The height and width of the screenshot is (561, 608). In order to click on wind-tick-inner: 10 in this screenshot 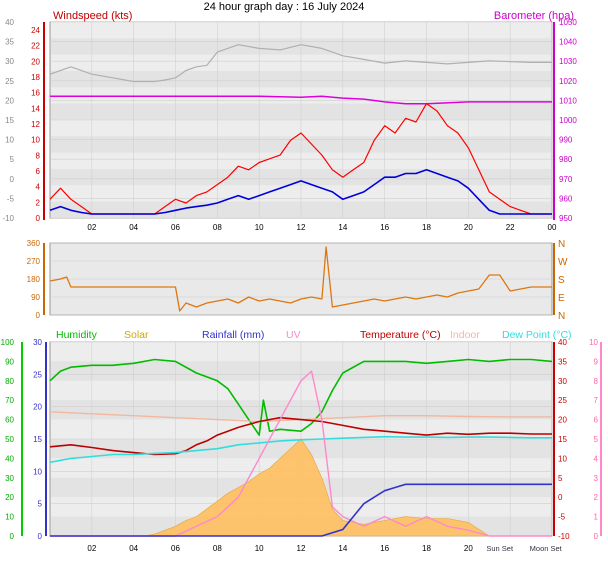, I will do `click(35, 140)`.